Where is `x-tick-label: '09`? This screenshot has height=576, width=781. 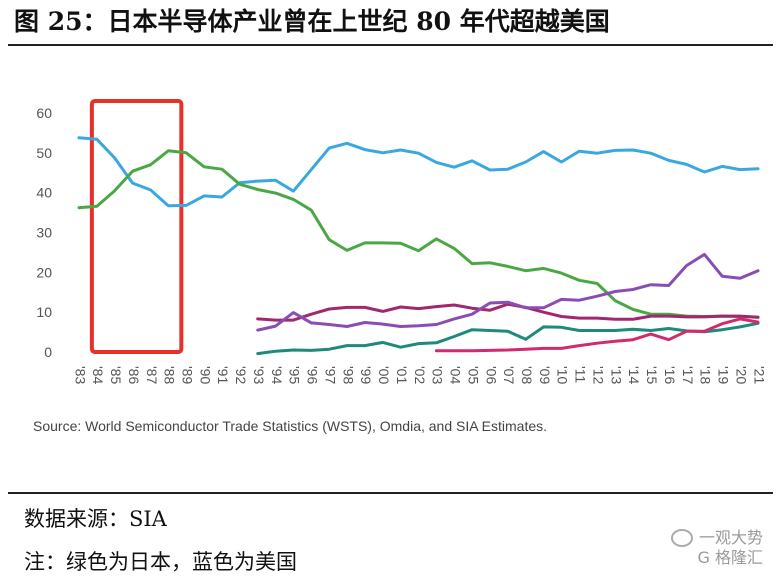 x-tick-label: '09 is located at coordinates (545, 375).